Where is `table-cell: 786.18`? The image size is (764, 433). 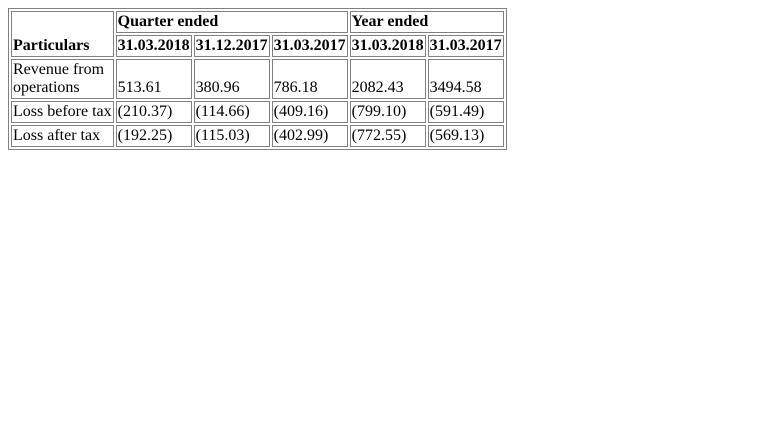
table-cell: 786.18 is located at coordinates (309, 79).